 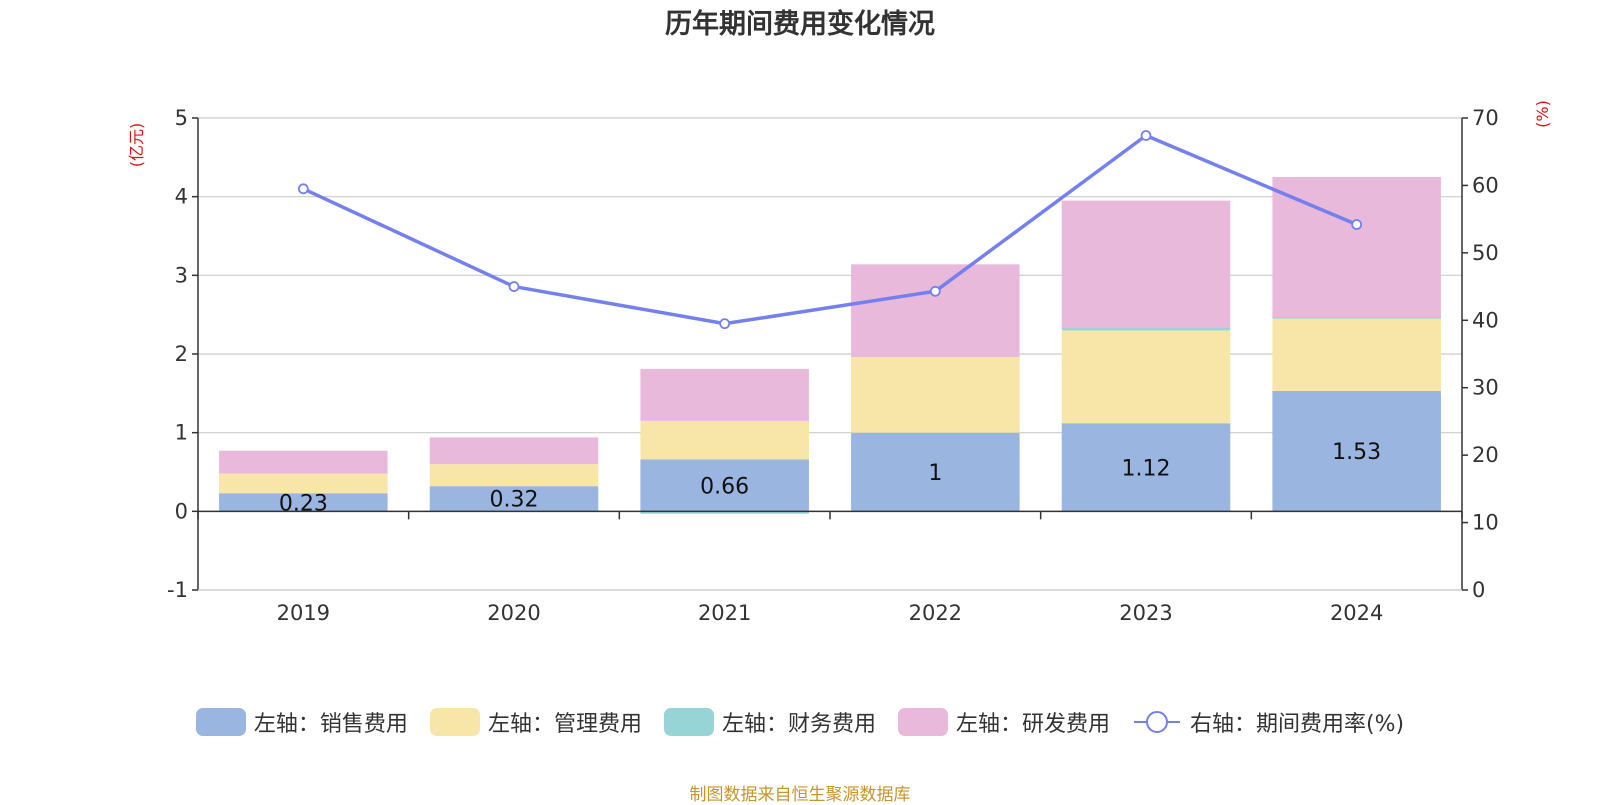 I want to click on left-tick-label: 5, so click(x=181, y=118).